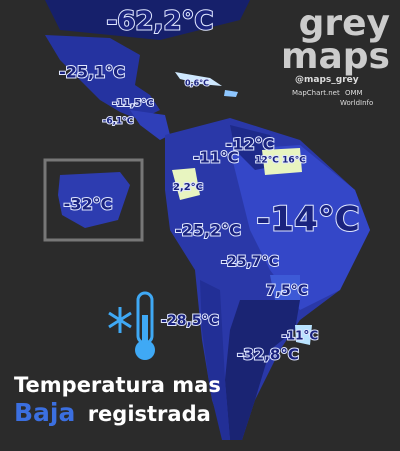  Describe the element at coordinates (197, 83) in the screenshot. I see `temperature-label: 0,6°C` at that location.